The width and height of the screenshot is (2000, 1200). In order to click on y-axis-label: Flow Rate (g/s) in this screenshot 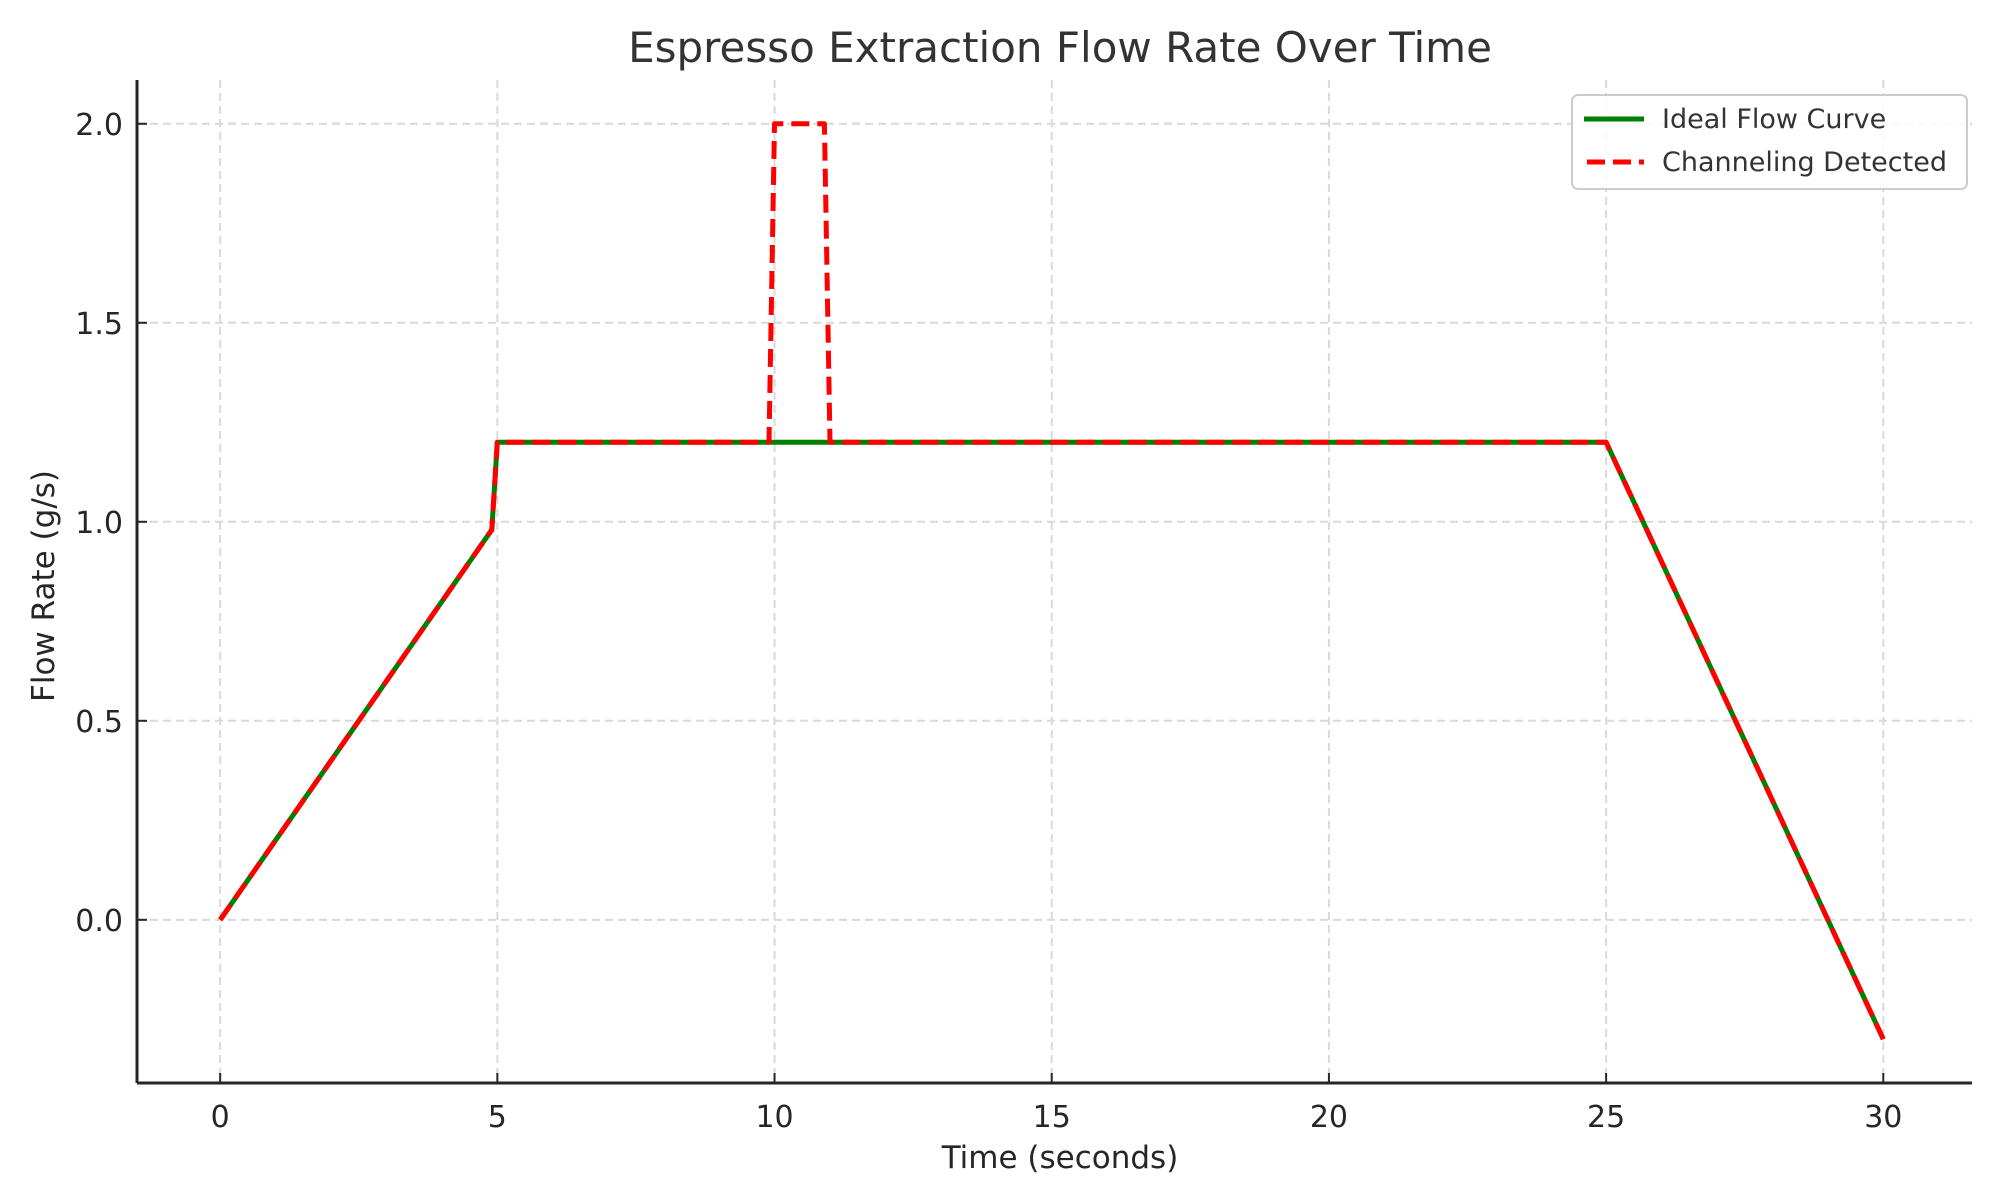, I will do `click(44, 586)`.